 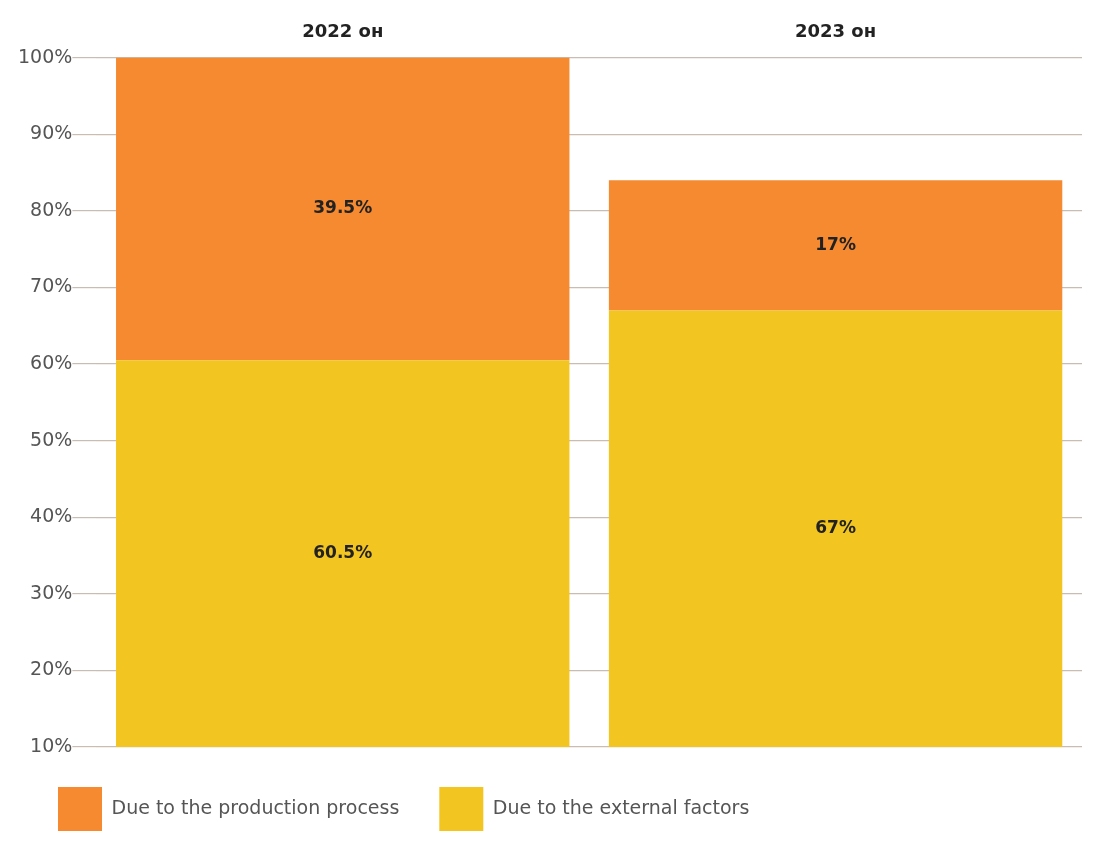 I want to click on y-tick-label: 60%, so click(x=51, y=361).